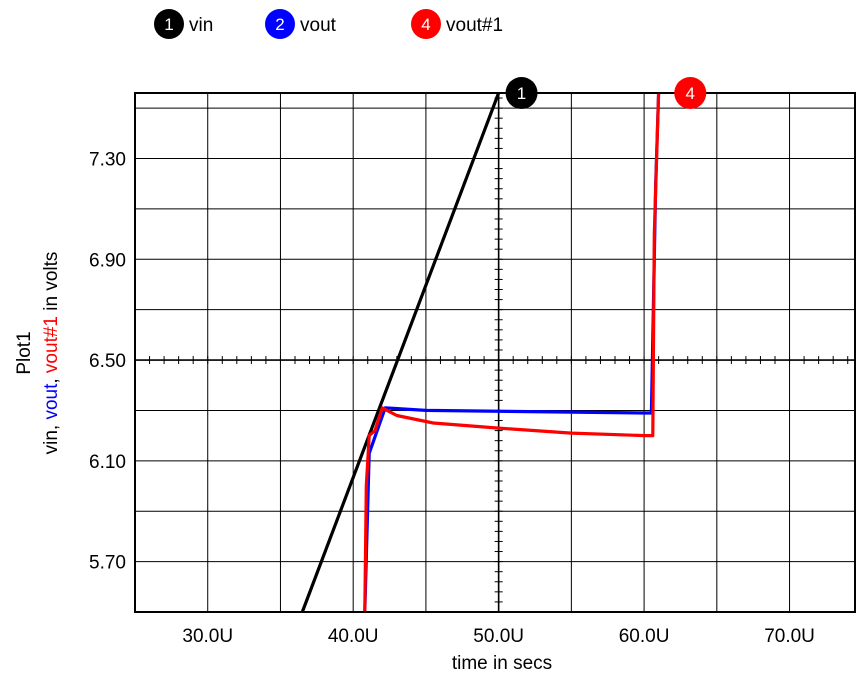  I want to click on legend-badge-number: 2, so click(279, 24).